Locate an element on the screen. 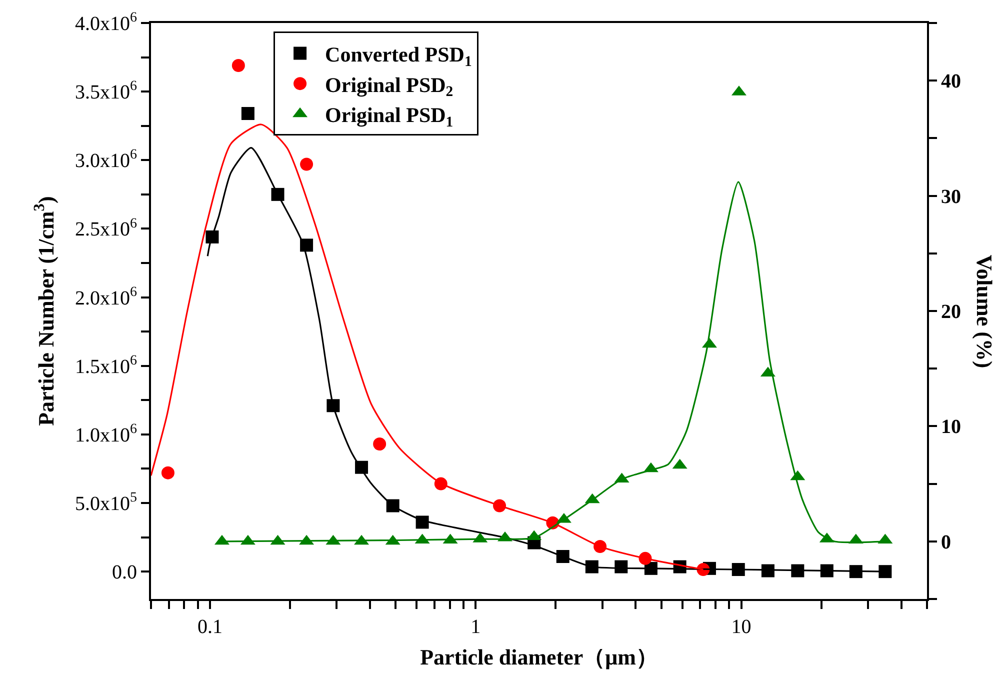 The image size is (1000, 678). x-tick-label: 10 is located at coordinates (741, 627).